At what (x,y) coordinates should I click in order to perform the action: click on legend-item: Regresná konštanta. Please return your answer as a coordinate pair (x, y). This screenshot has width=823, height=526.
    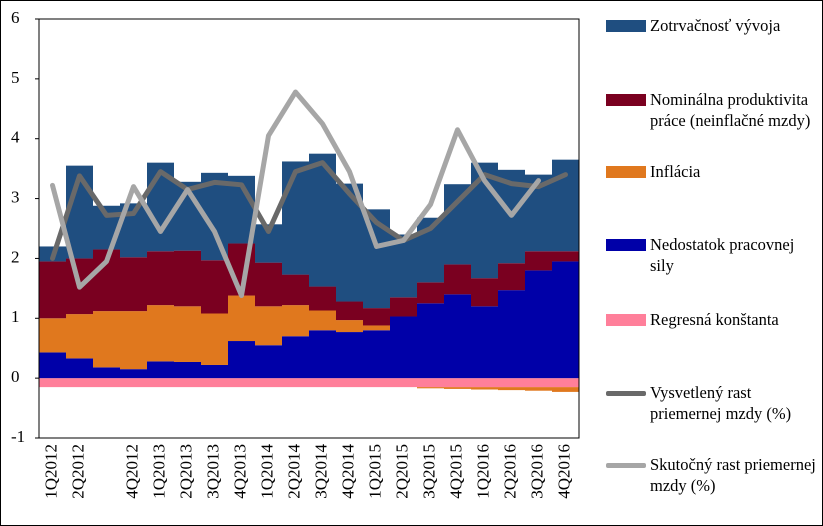
    Looking at the image, I should click on (712, 319).